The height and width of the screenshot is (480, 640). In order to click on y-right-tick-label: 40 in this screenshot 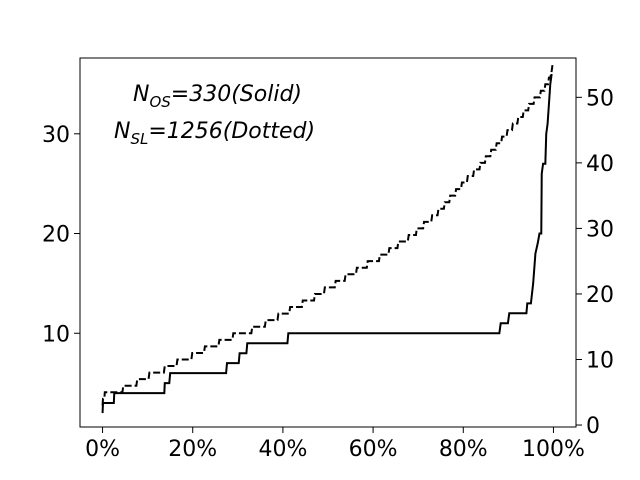, I will do `click(600, 164)`.